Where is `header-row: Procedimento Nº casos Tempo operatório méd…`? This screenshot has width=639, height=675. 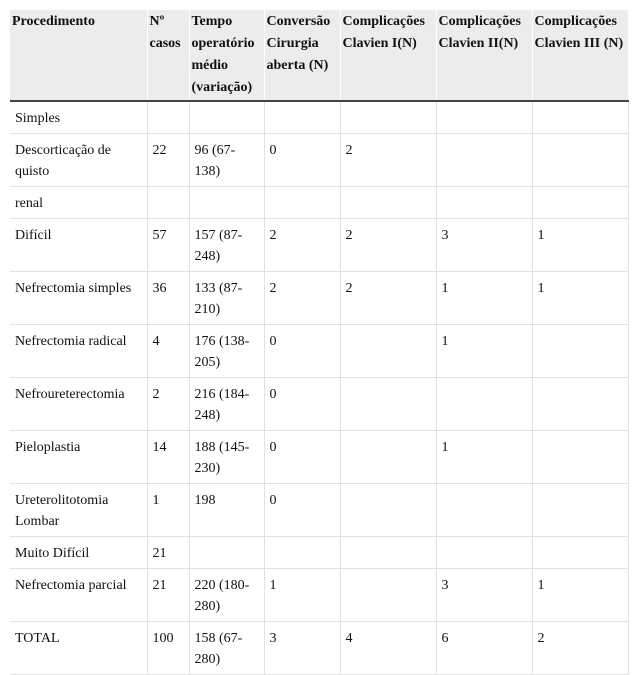
header-row: Procedimento Nº casos Tempo operatório méd… is located at coordinates (319, 56).